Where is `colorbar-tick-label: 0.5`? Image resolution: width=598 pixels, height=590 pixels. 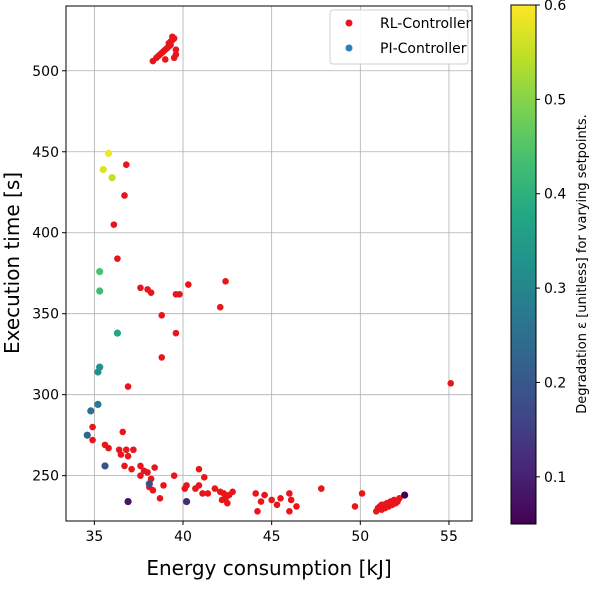 colorbar-tick-label: 0.5 is located at coordinates (555, 100).